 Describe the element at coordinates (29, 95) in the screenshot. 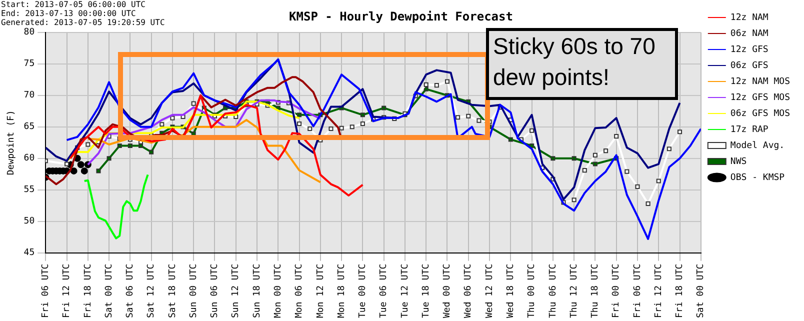

I see `y-tick-label: 70` at that location.